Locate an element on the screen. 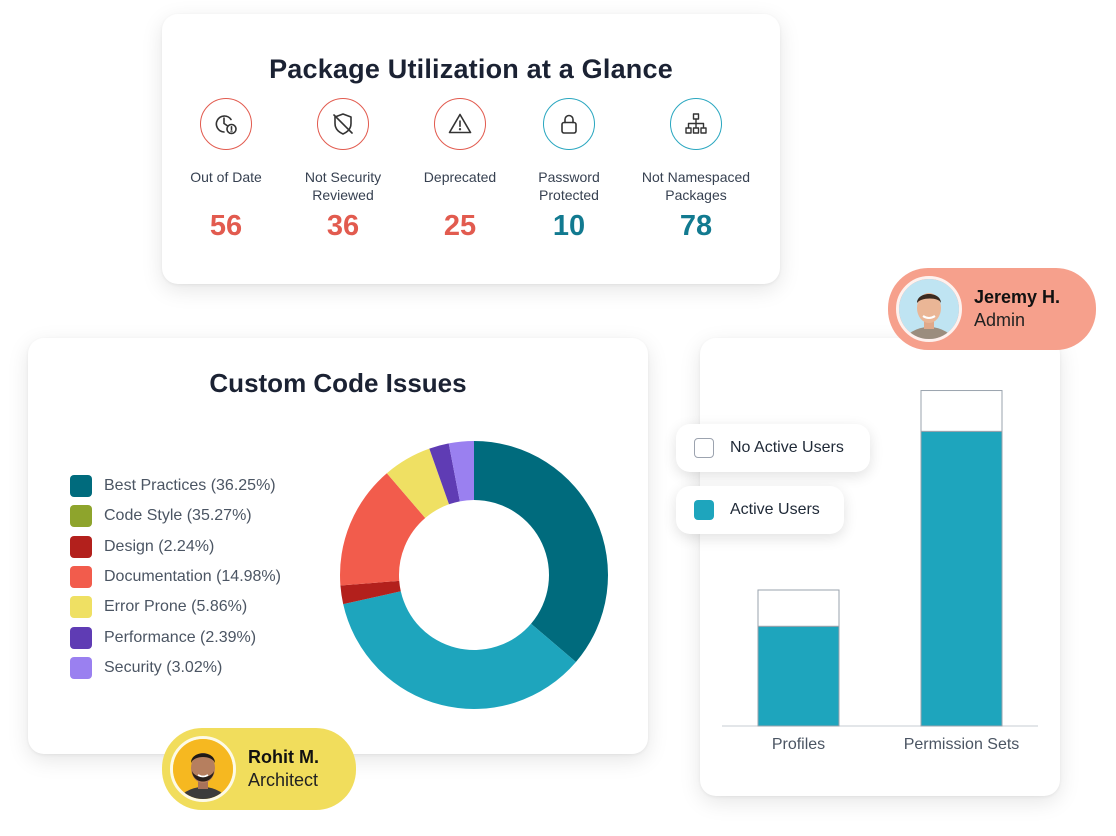 The height and width of the screenshot is (836, 1116). donut-chart is located at coordinates (474, 575).